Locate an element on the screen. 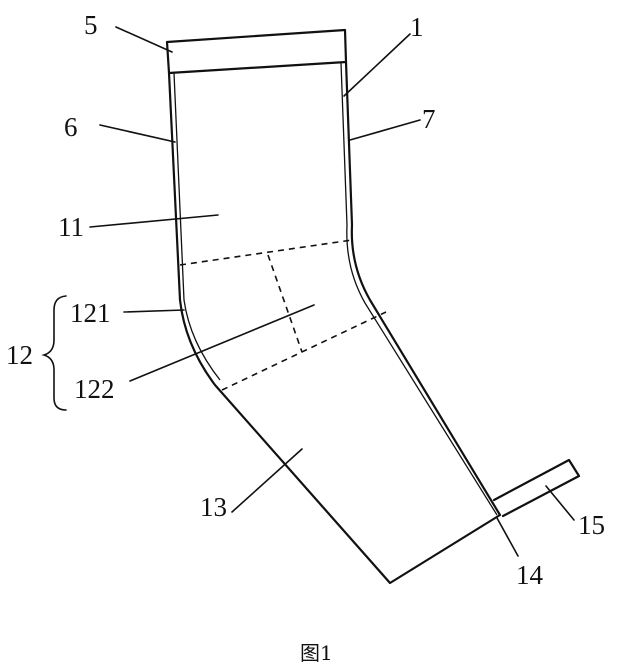 The image size is (642, 672). label-5: 5 is located at coordinates (91, 25).